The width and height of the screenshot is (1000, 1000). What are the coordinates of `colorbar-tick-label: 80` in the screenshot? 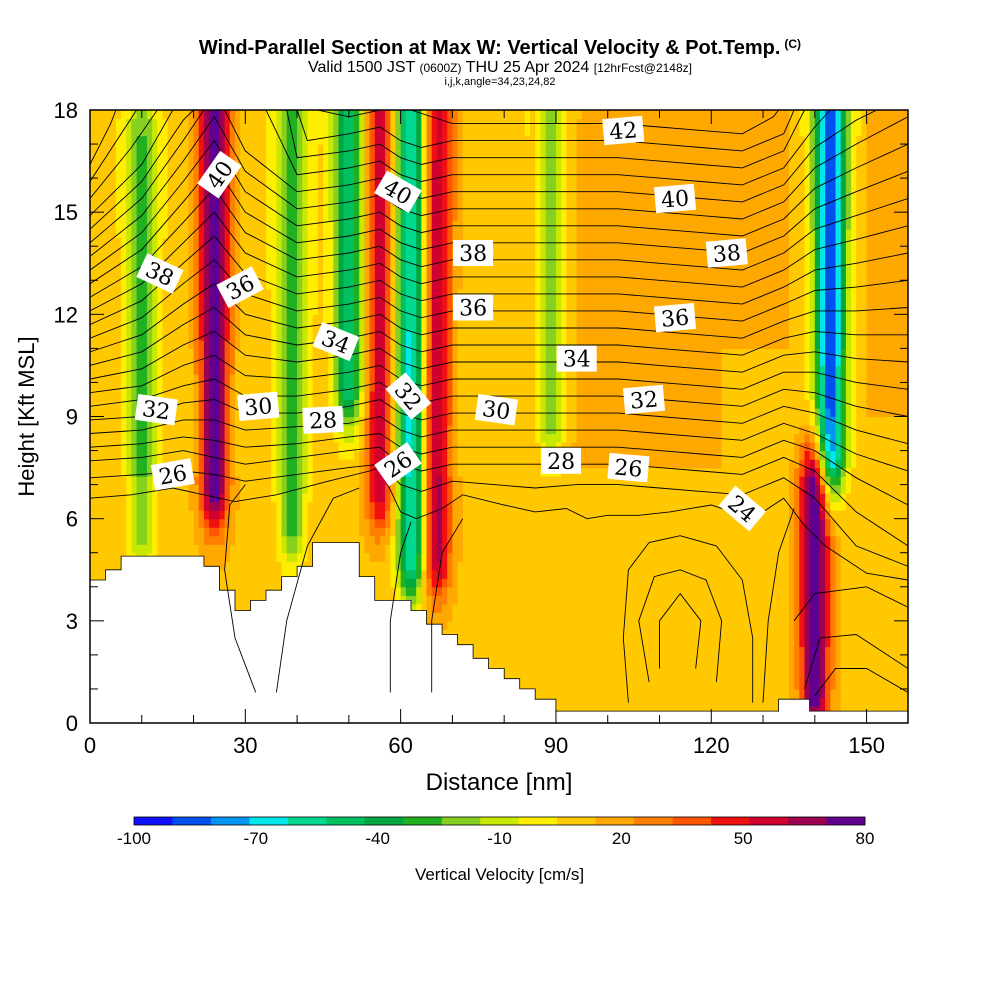 It's located at (865, 838).